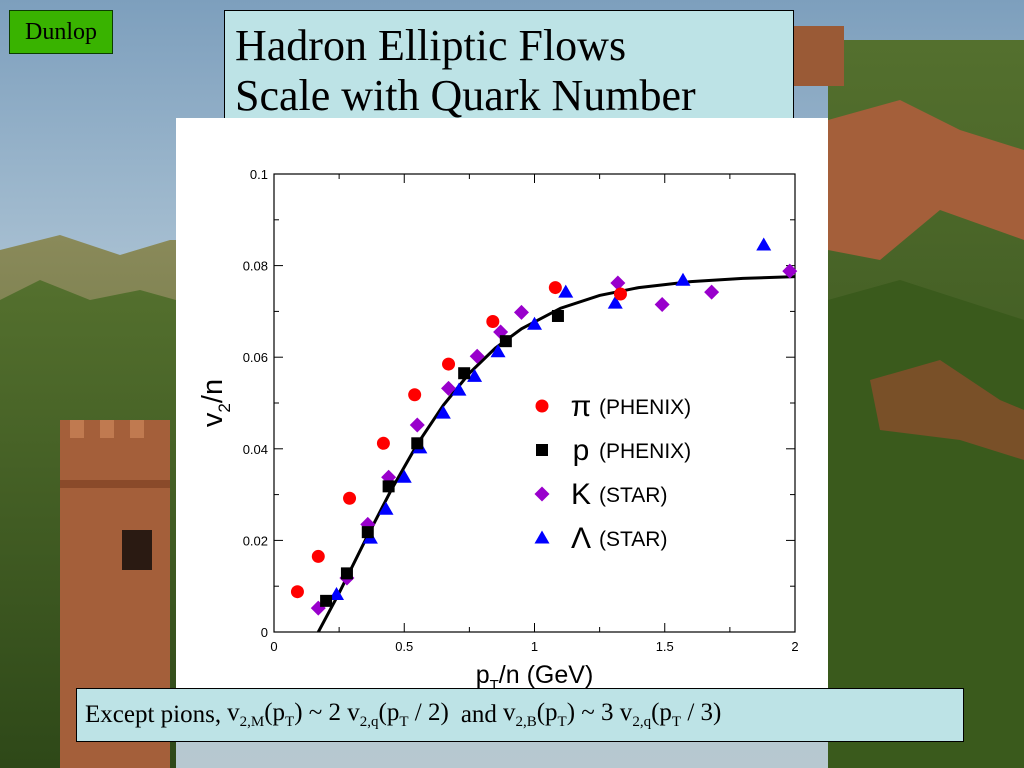  What do you see at coordinates (542, 494) in the screenshot?
I see `legend-marker-diamond` at bounding box center [542, 494].